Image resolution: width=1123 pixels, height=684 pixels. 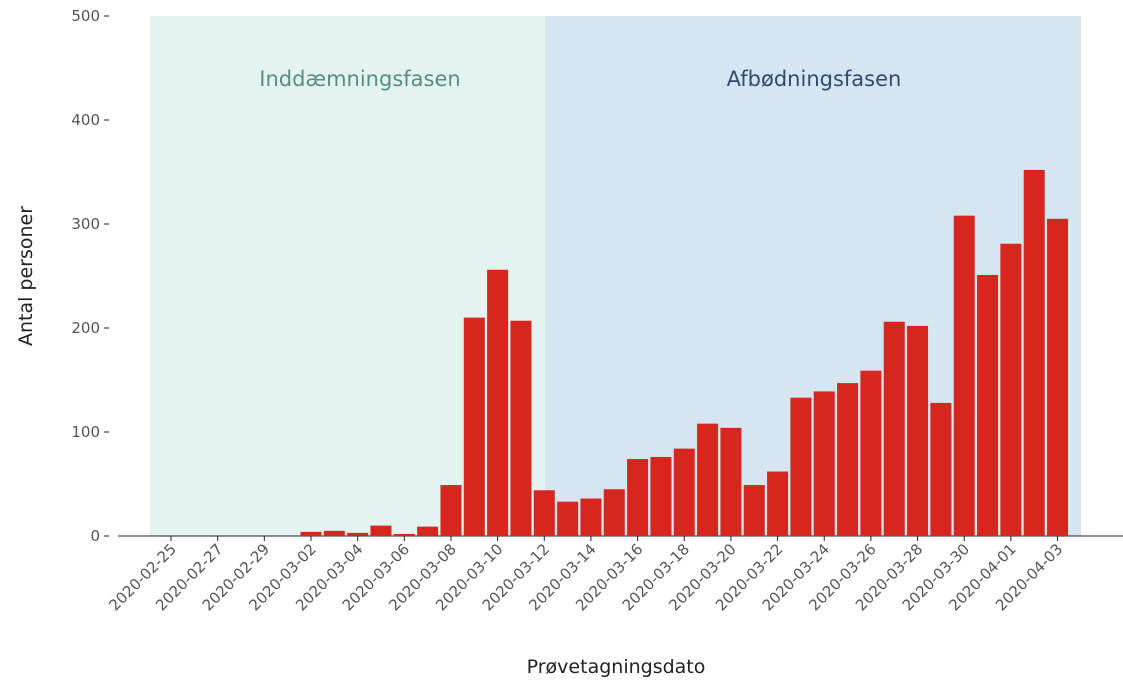 What do you see at coordinates (85, 328) in the screenshot?
I see `y-tick-label: 200` at bounding box center [85, 328].